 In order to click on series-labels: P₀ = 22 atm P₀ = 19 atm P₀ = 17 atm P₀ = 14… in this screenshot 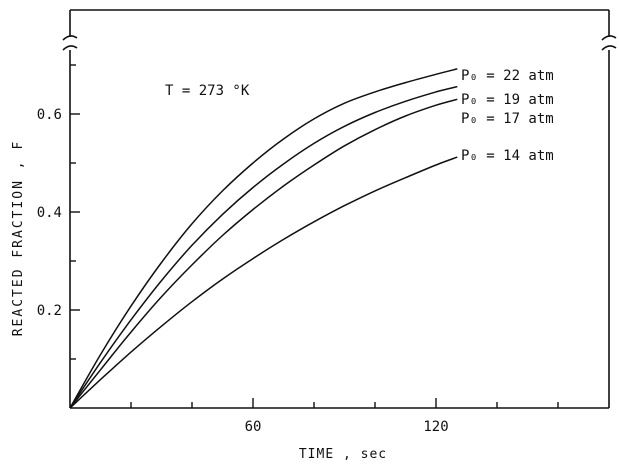, I will do `click(507, 116)`.